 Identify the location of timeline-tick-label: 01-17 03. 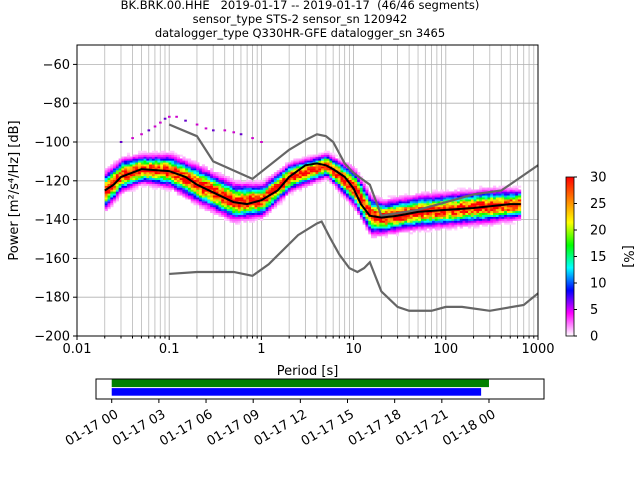
(139, 428).